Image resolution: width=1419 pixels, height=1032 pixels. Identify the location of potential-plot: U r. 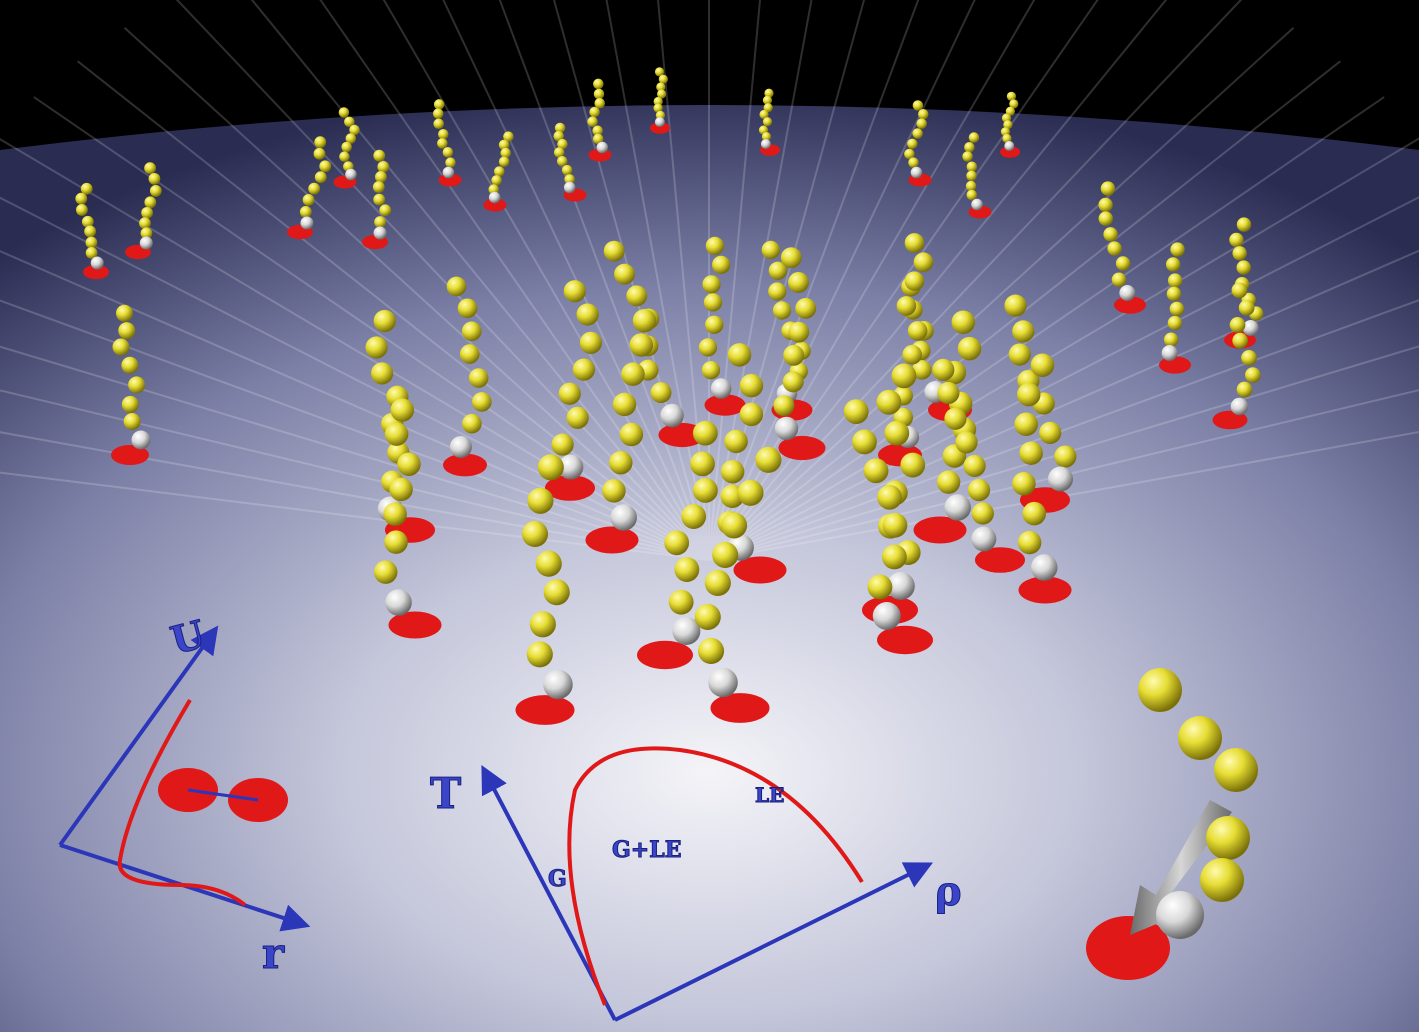
(184, 794).